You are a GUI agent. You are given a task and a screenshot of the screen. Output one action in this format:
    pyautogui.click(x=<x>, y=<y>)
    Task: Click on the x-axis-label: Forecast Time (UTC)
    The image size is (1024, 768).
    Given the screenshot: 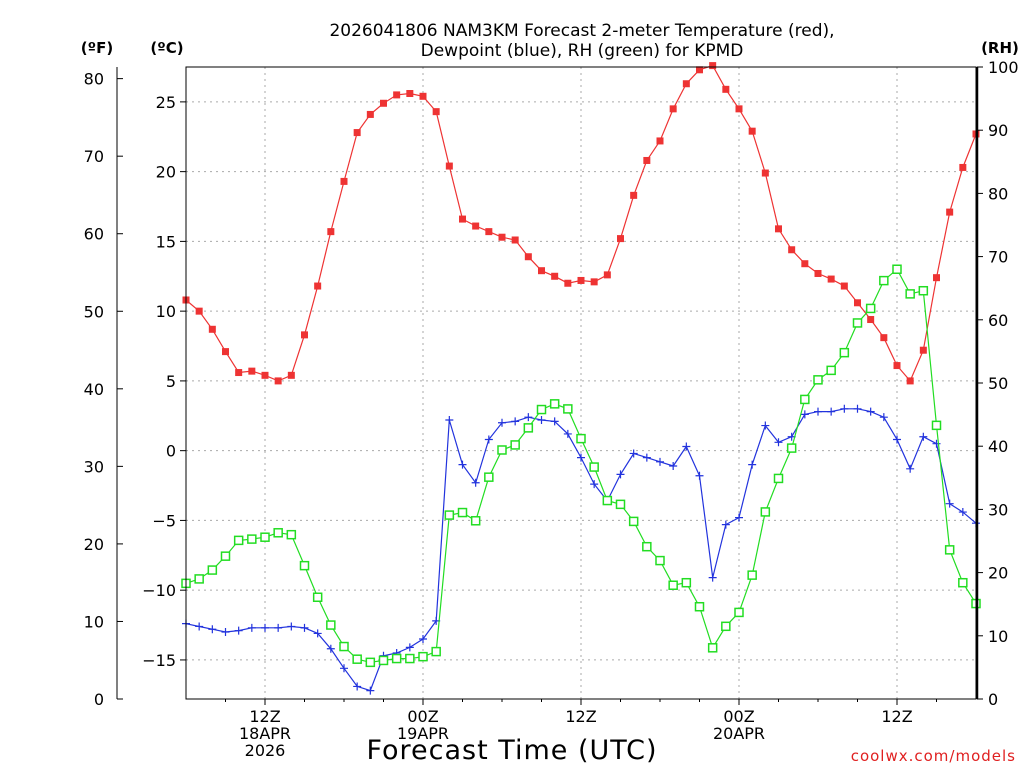 What is the action you would take?
    pyautogui.click(x=511, y=750)
    